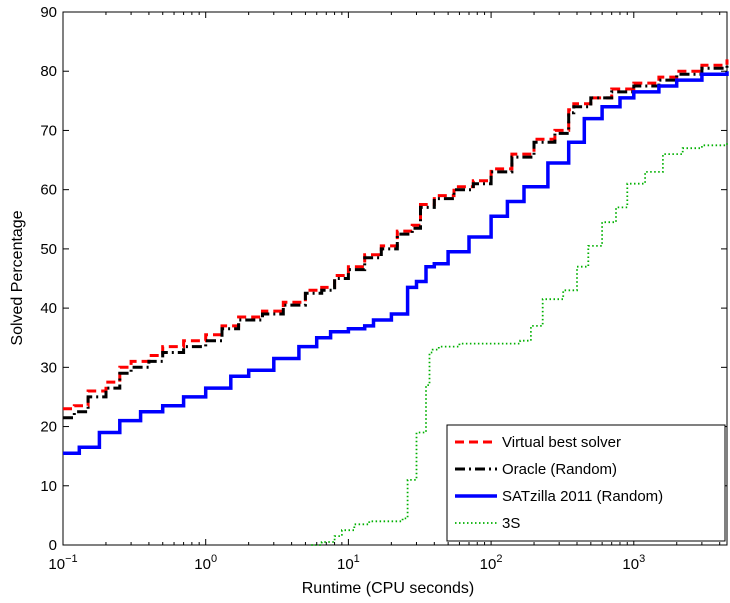  I want to click on x-tick-label: 10², so click(491, 563).